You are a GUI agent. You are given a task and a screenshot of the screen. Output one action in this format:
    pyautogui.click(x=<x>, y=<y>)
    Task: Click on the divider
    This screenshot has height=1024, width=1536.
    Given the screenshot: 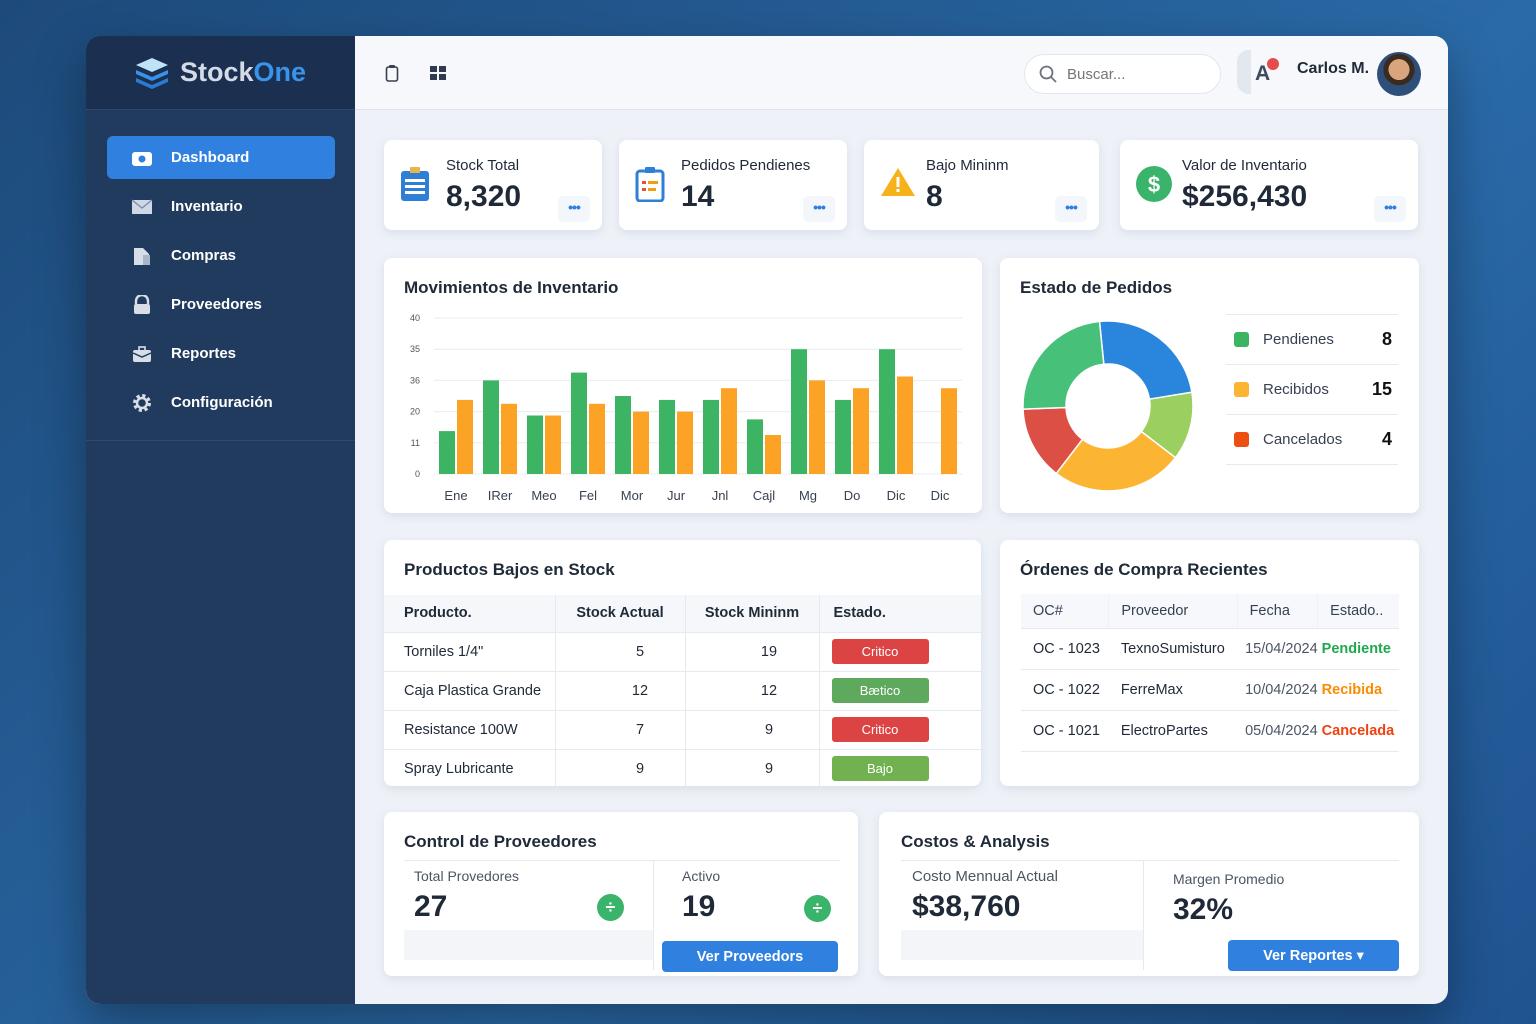 What is the action you would take?
    pyautogui.click(x=1244, y=72)
    